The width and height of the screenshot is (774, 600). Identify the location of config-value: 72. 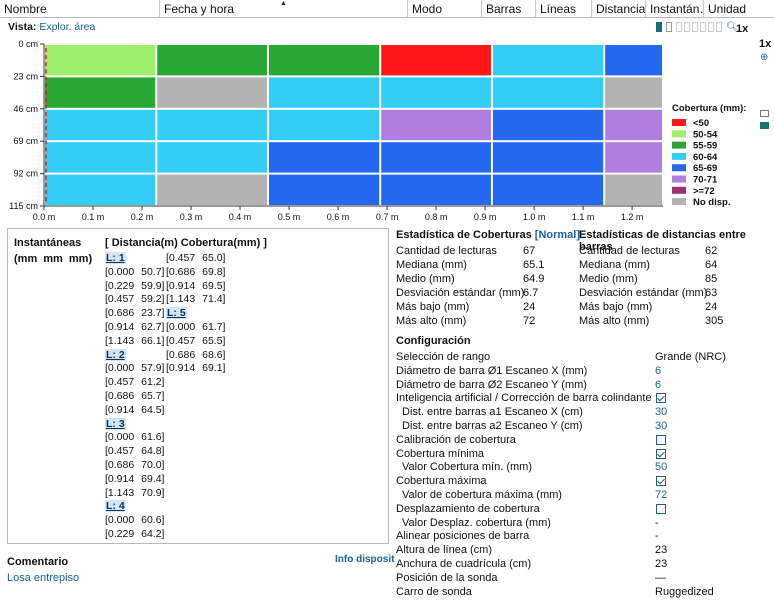
(661, 495).